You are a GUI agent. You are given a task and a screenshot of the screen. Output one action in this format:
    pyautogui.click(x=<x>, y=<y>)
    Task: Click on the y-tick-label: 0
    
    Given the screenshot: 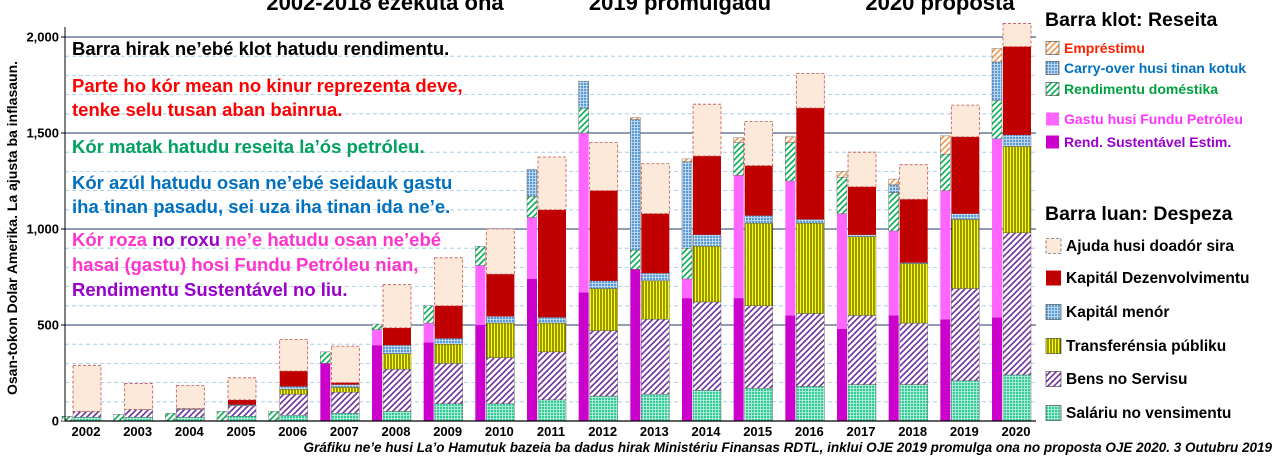 What is the action you would take?
    pyautogui.click(x=55, y=421)
    